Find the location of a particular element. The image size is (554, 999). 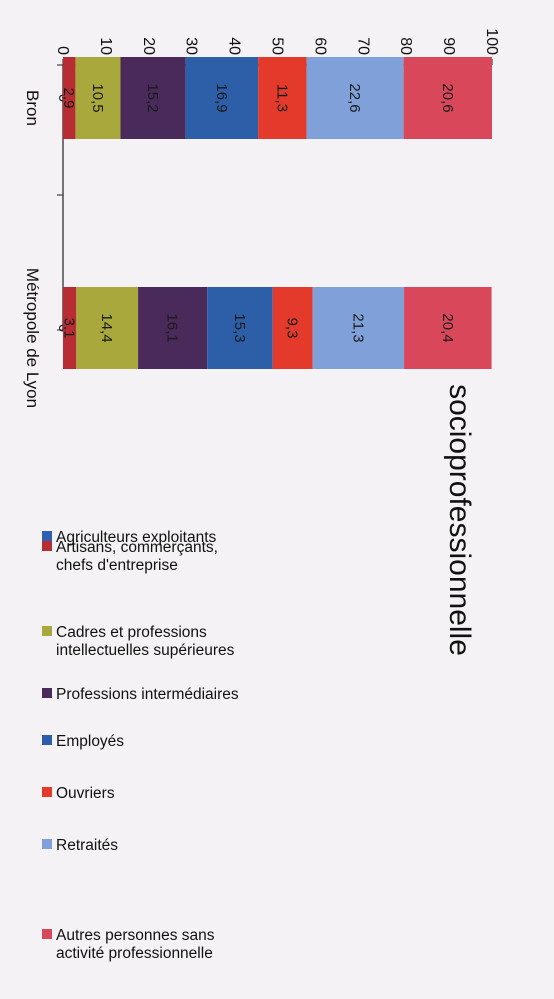

y-tick-label: 50 is located at coordinates (277, 46).